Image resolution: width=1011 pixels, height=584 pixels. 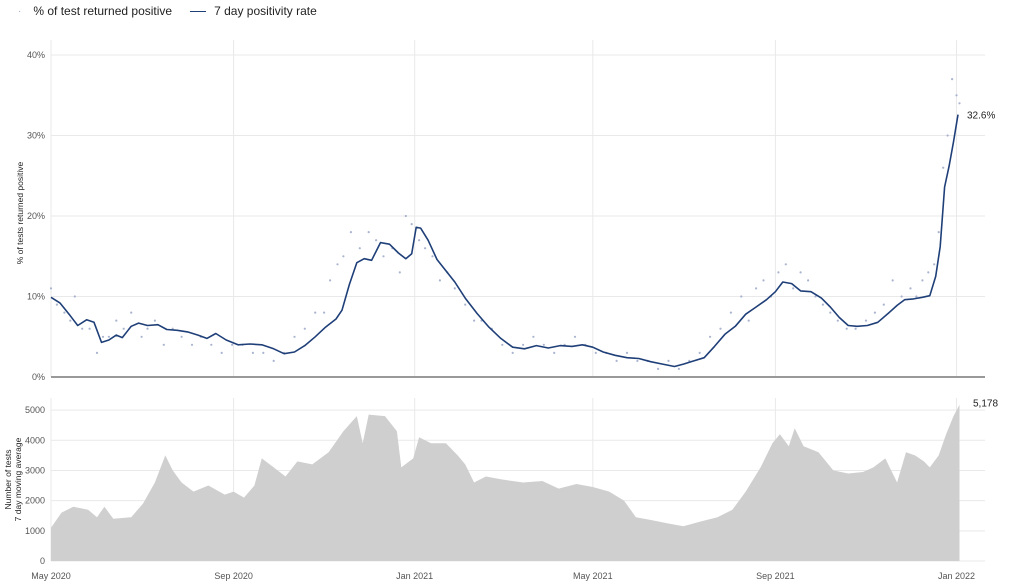 What do you see at coordinates (198, 11) in the screenshot?
I see `legend-line-symbol` at bounding box center [198, 11].